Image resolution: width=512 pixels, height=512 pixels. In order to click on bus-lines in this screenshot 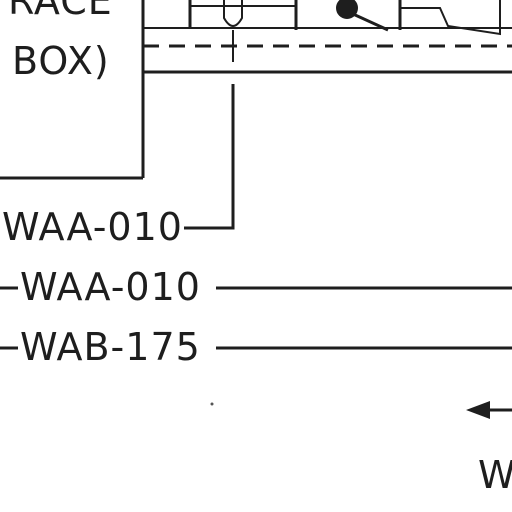, I will do `click(327, 50)`.